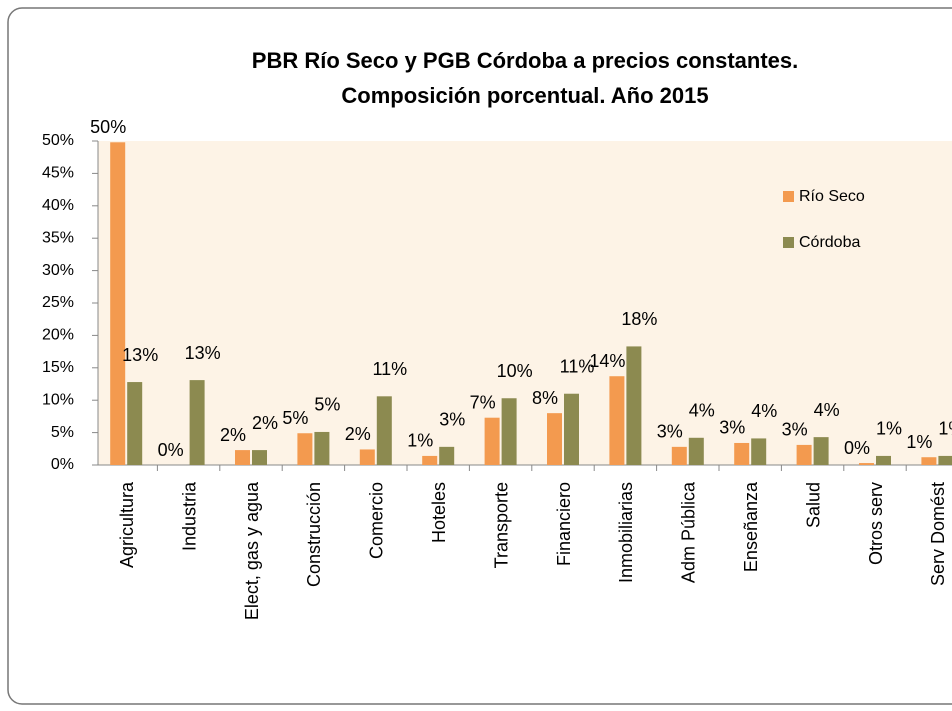 The width and height of the screenshot is (952, 711). I want to click on data-label: 14%, so click(607, 361).